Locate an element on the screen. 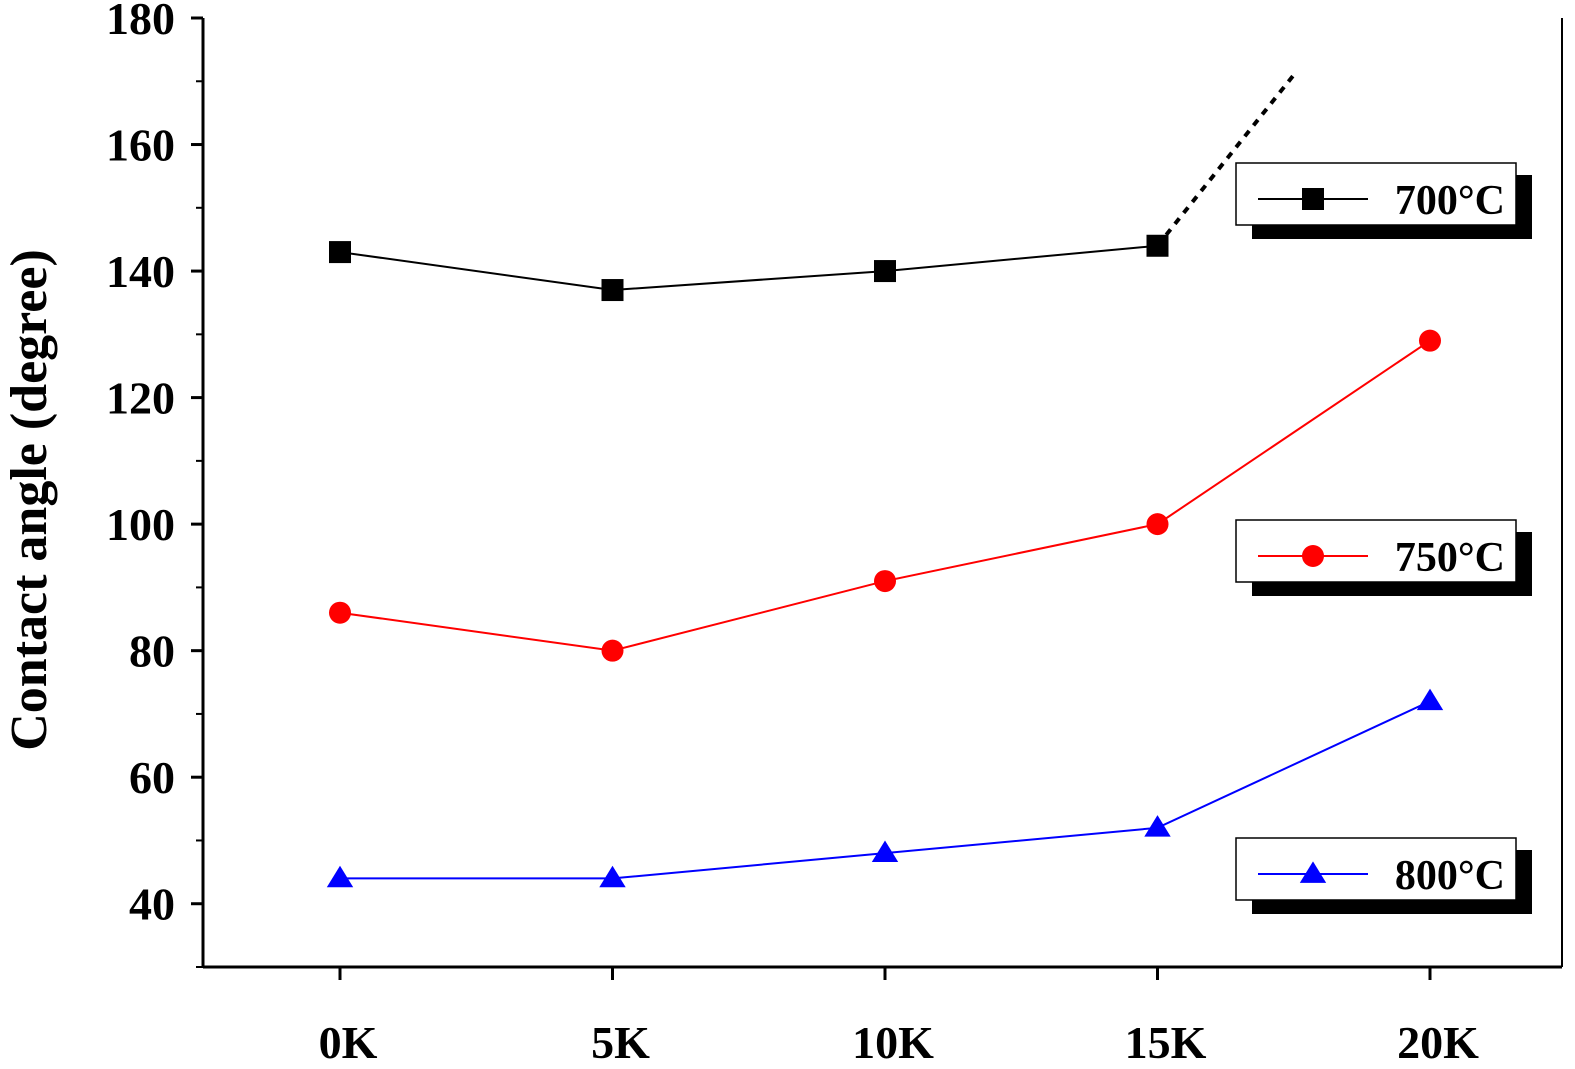  x-tick-label: 0K is located at coordinates (348, 1042).